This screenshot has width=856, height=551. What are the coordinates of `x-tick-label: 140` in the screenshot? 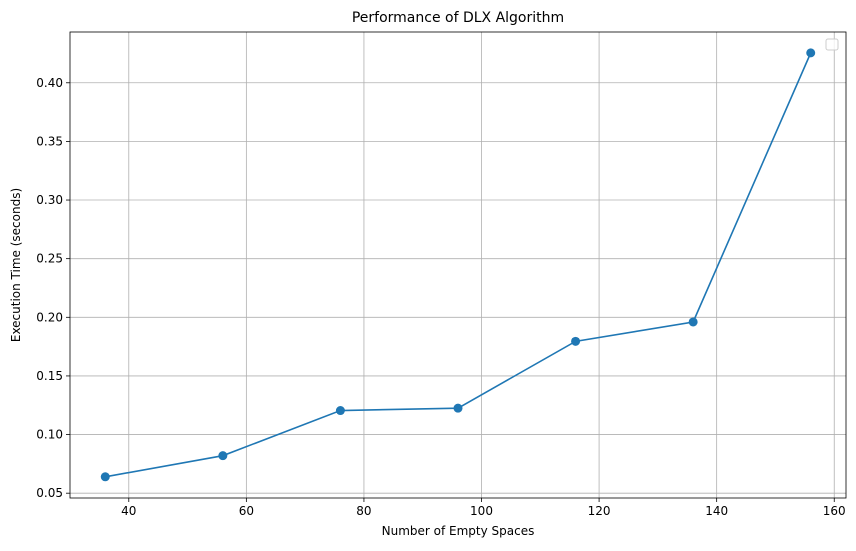 It's located at (716, 511).